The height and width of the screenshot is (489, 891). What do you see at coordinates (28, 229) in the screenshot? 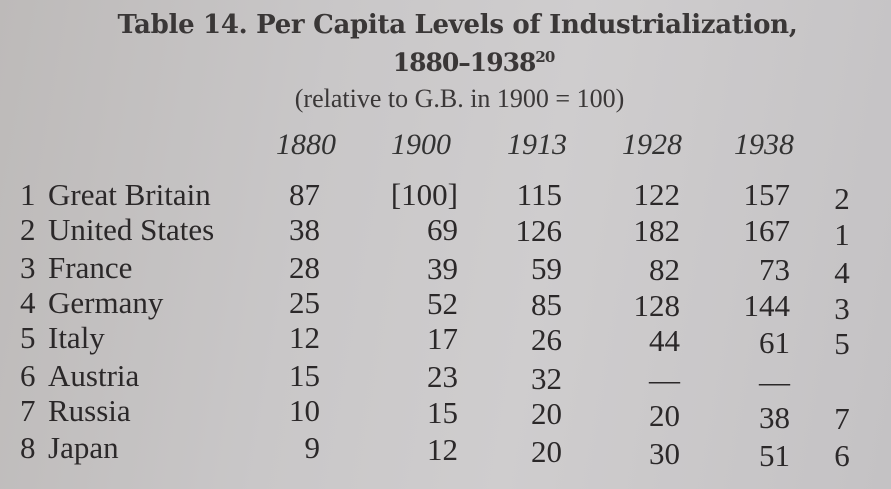
I see `row-number: 2` at bounding box center [28, 229].